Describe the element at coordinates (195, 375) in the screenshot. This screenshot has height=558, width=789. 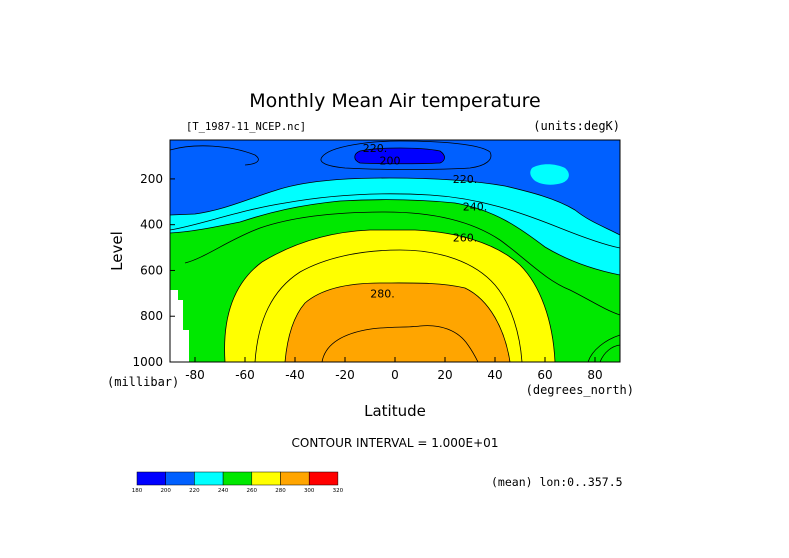
I see `x-tick-label: -80` at that location.